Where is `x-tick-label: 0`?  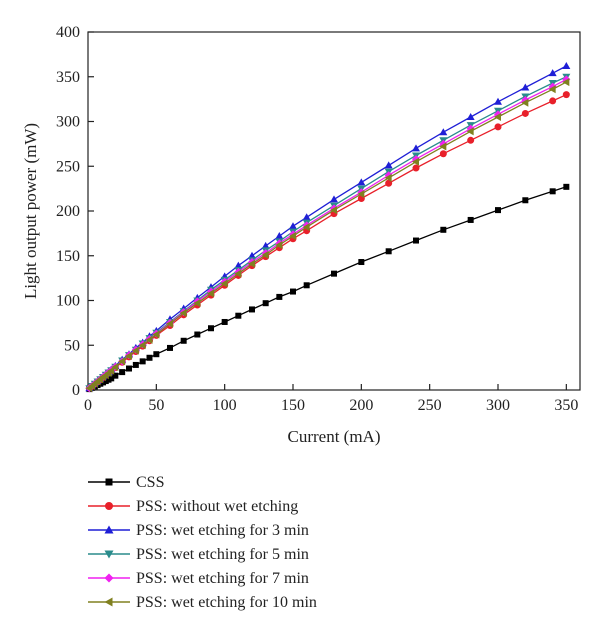 x-tick-label: 0 is located at coordinates (88, 405).